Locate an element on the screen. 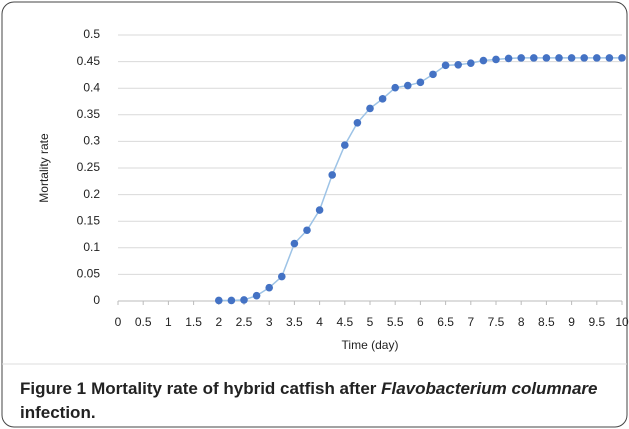 Image resolution: width=629 pixels, height=429 pixels. x-tick-label: 9 is located at coordinates (571, 322).